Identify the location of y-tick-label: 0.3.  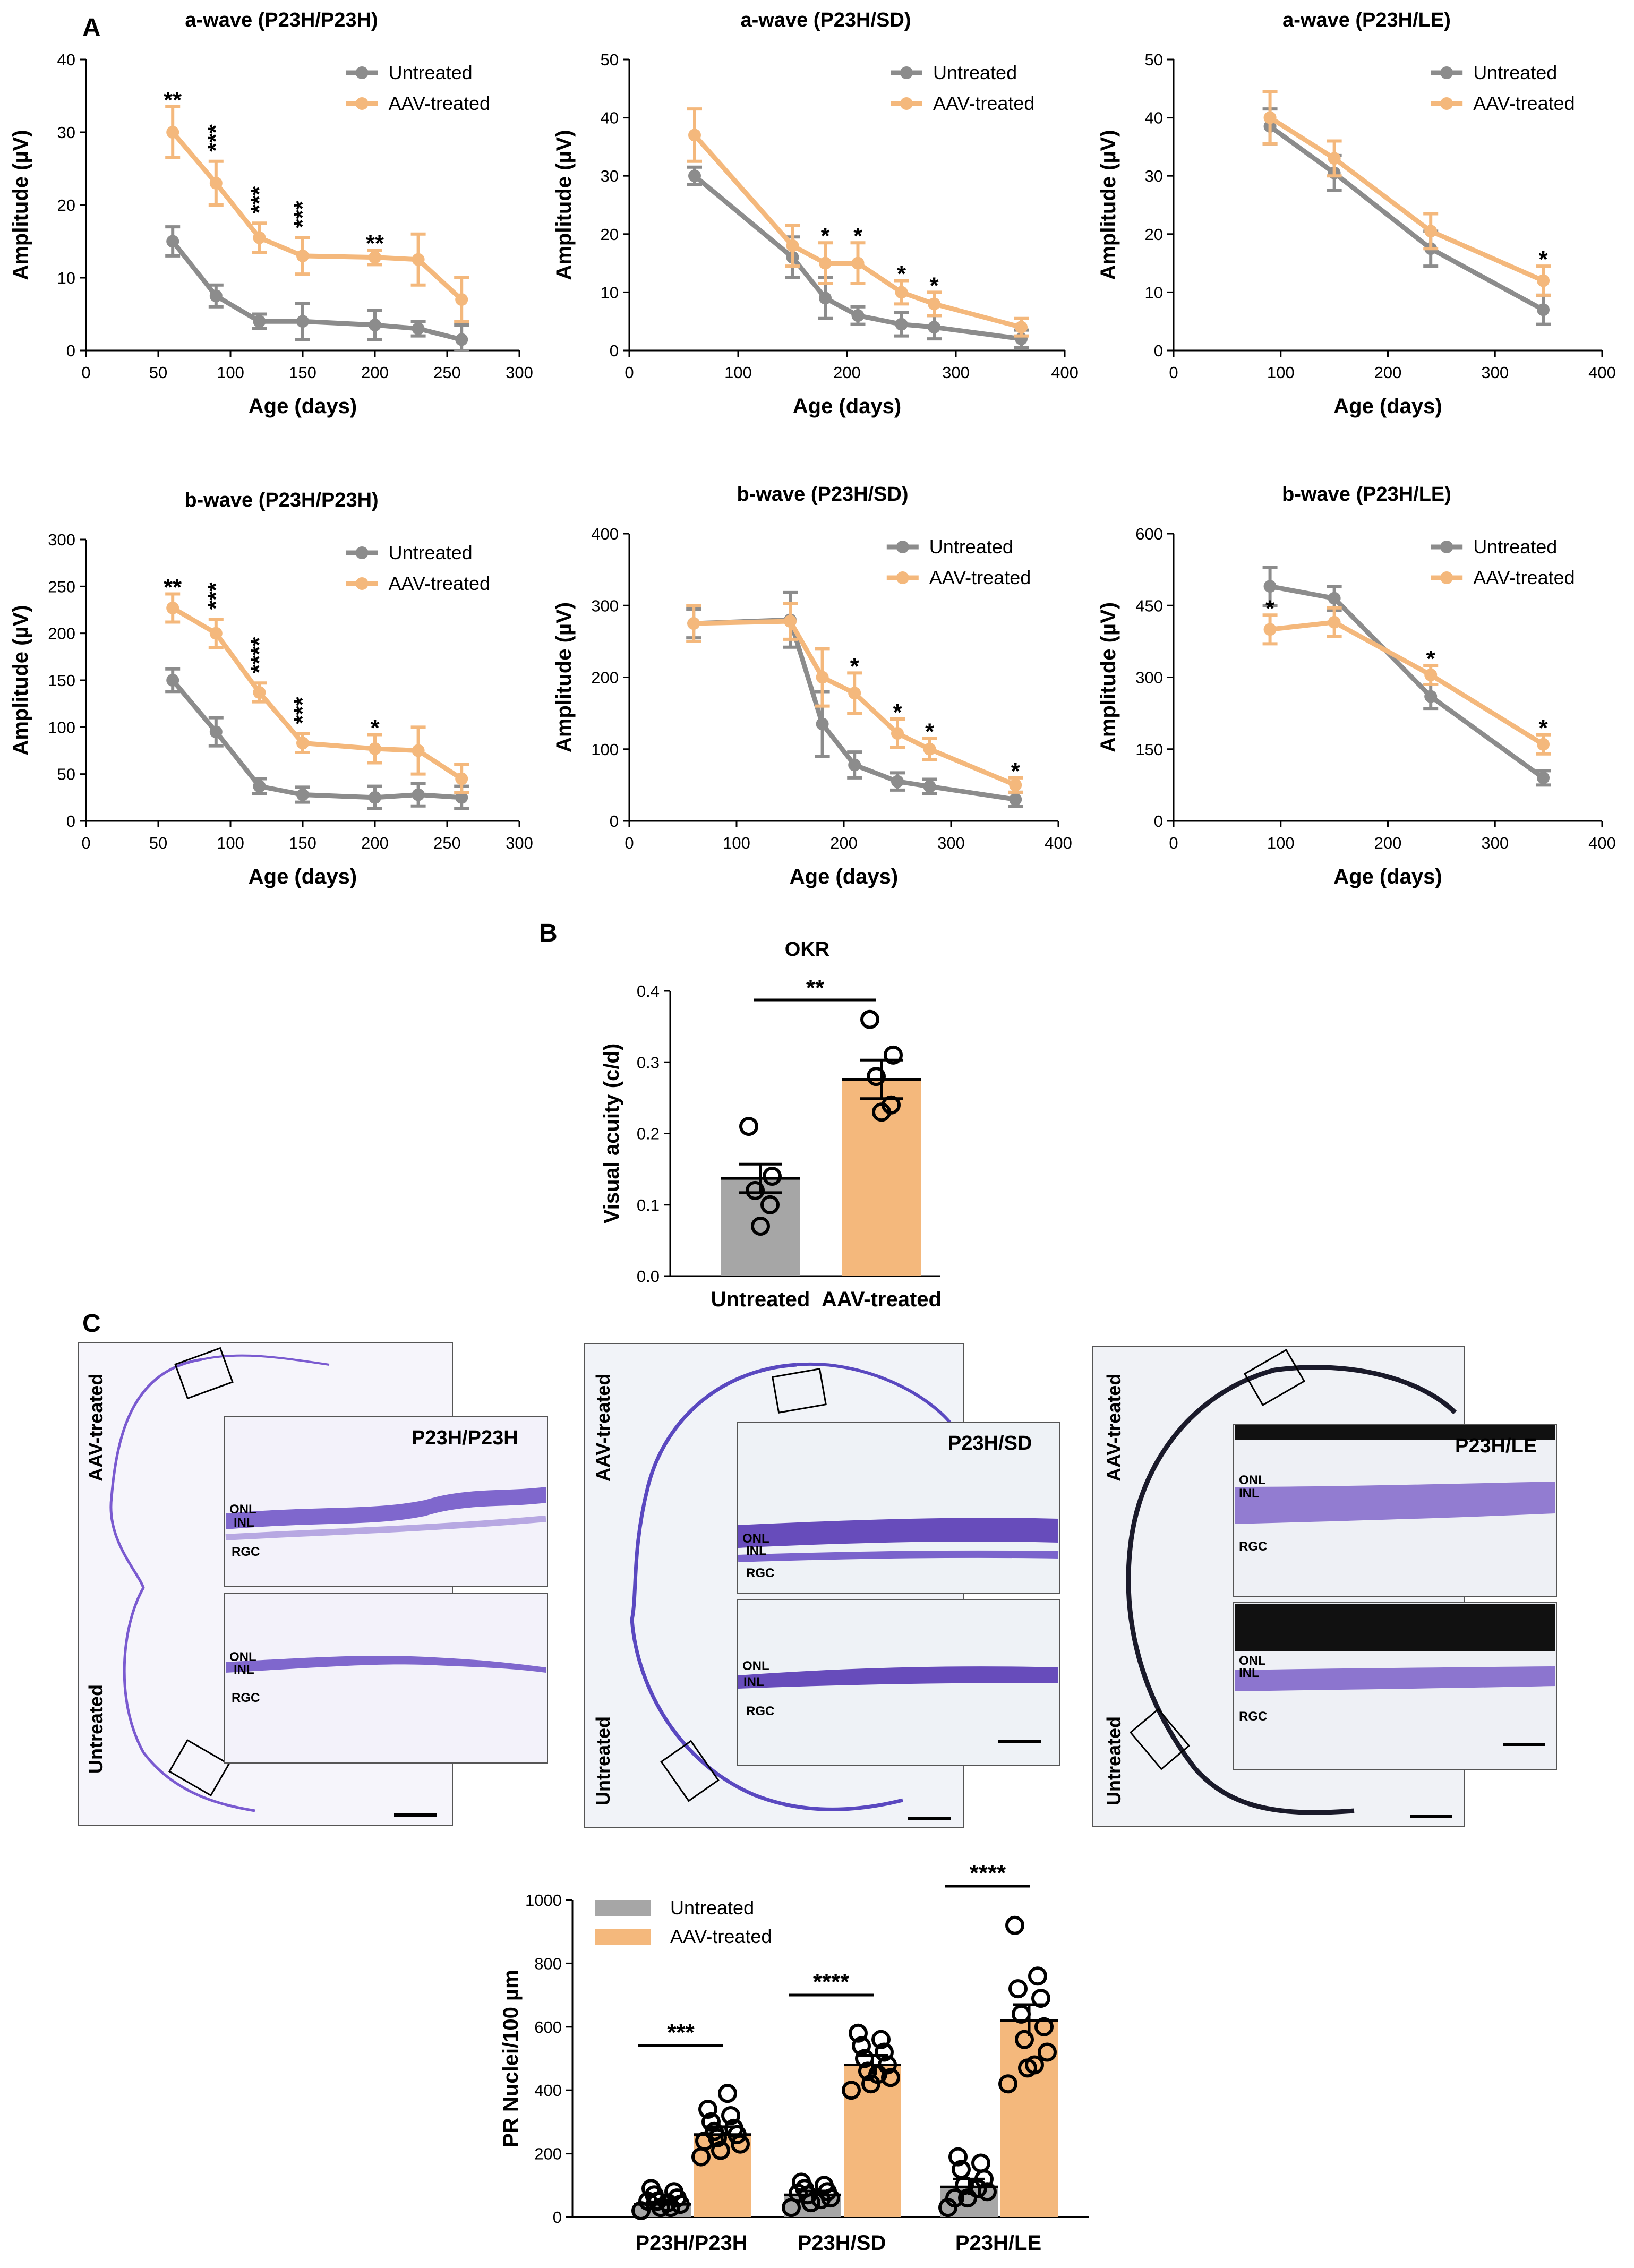
(649, 1062).